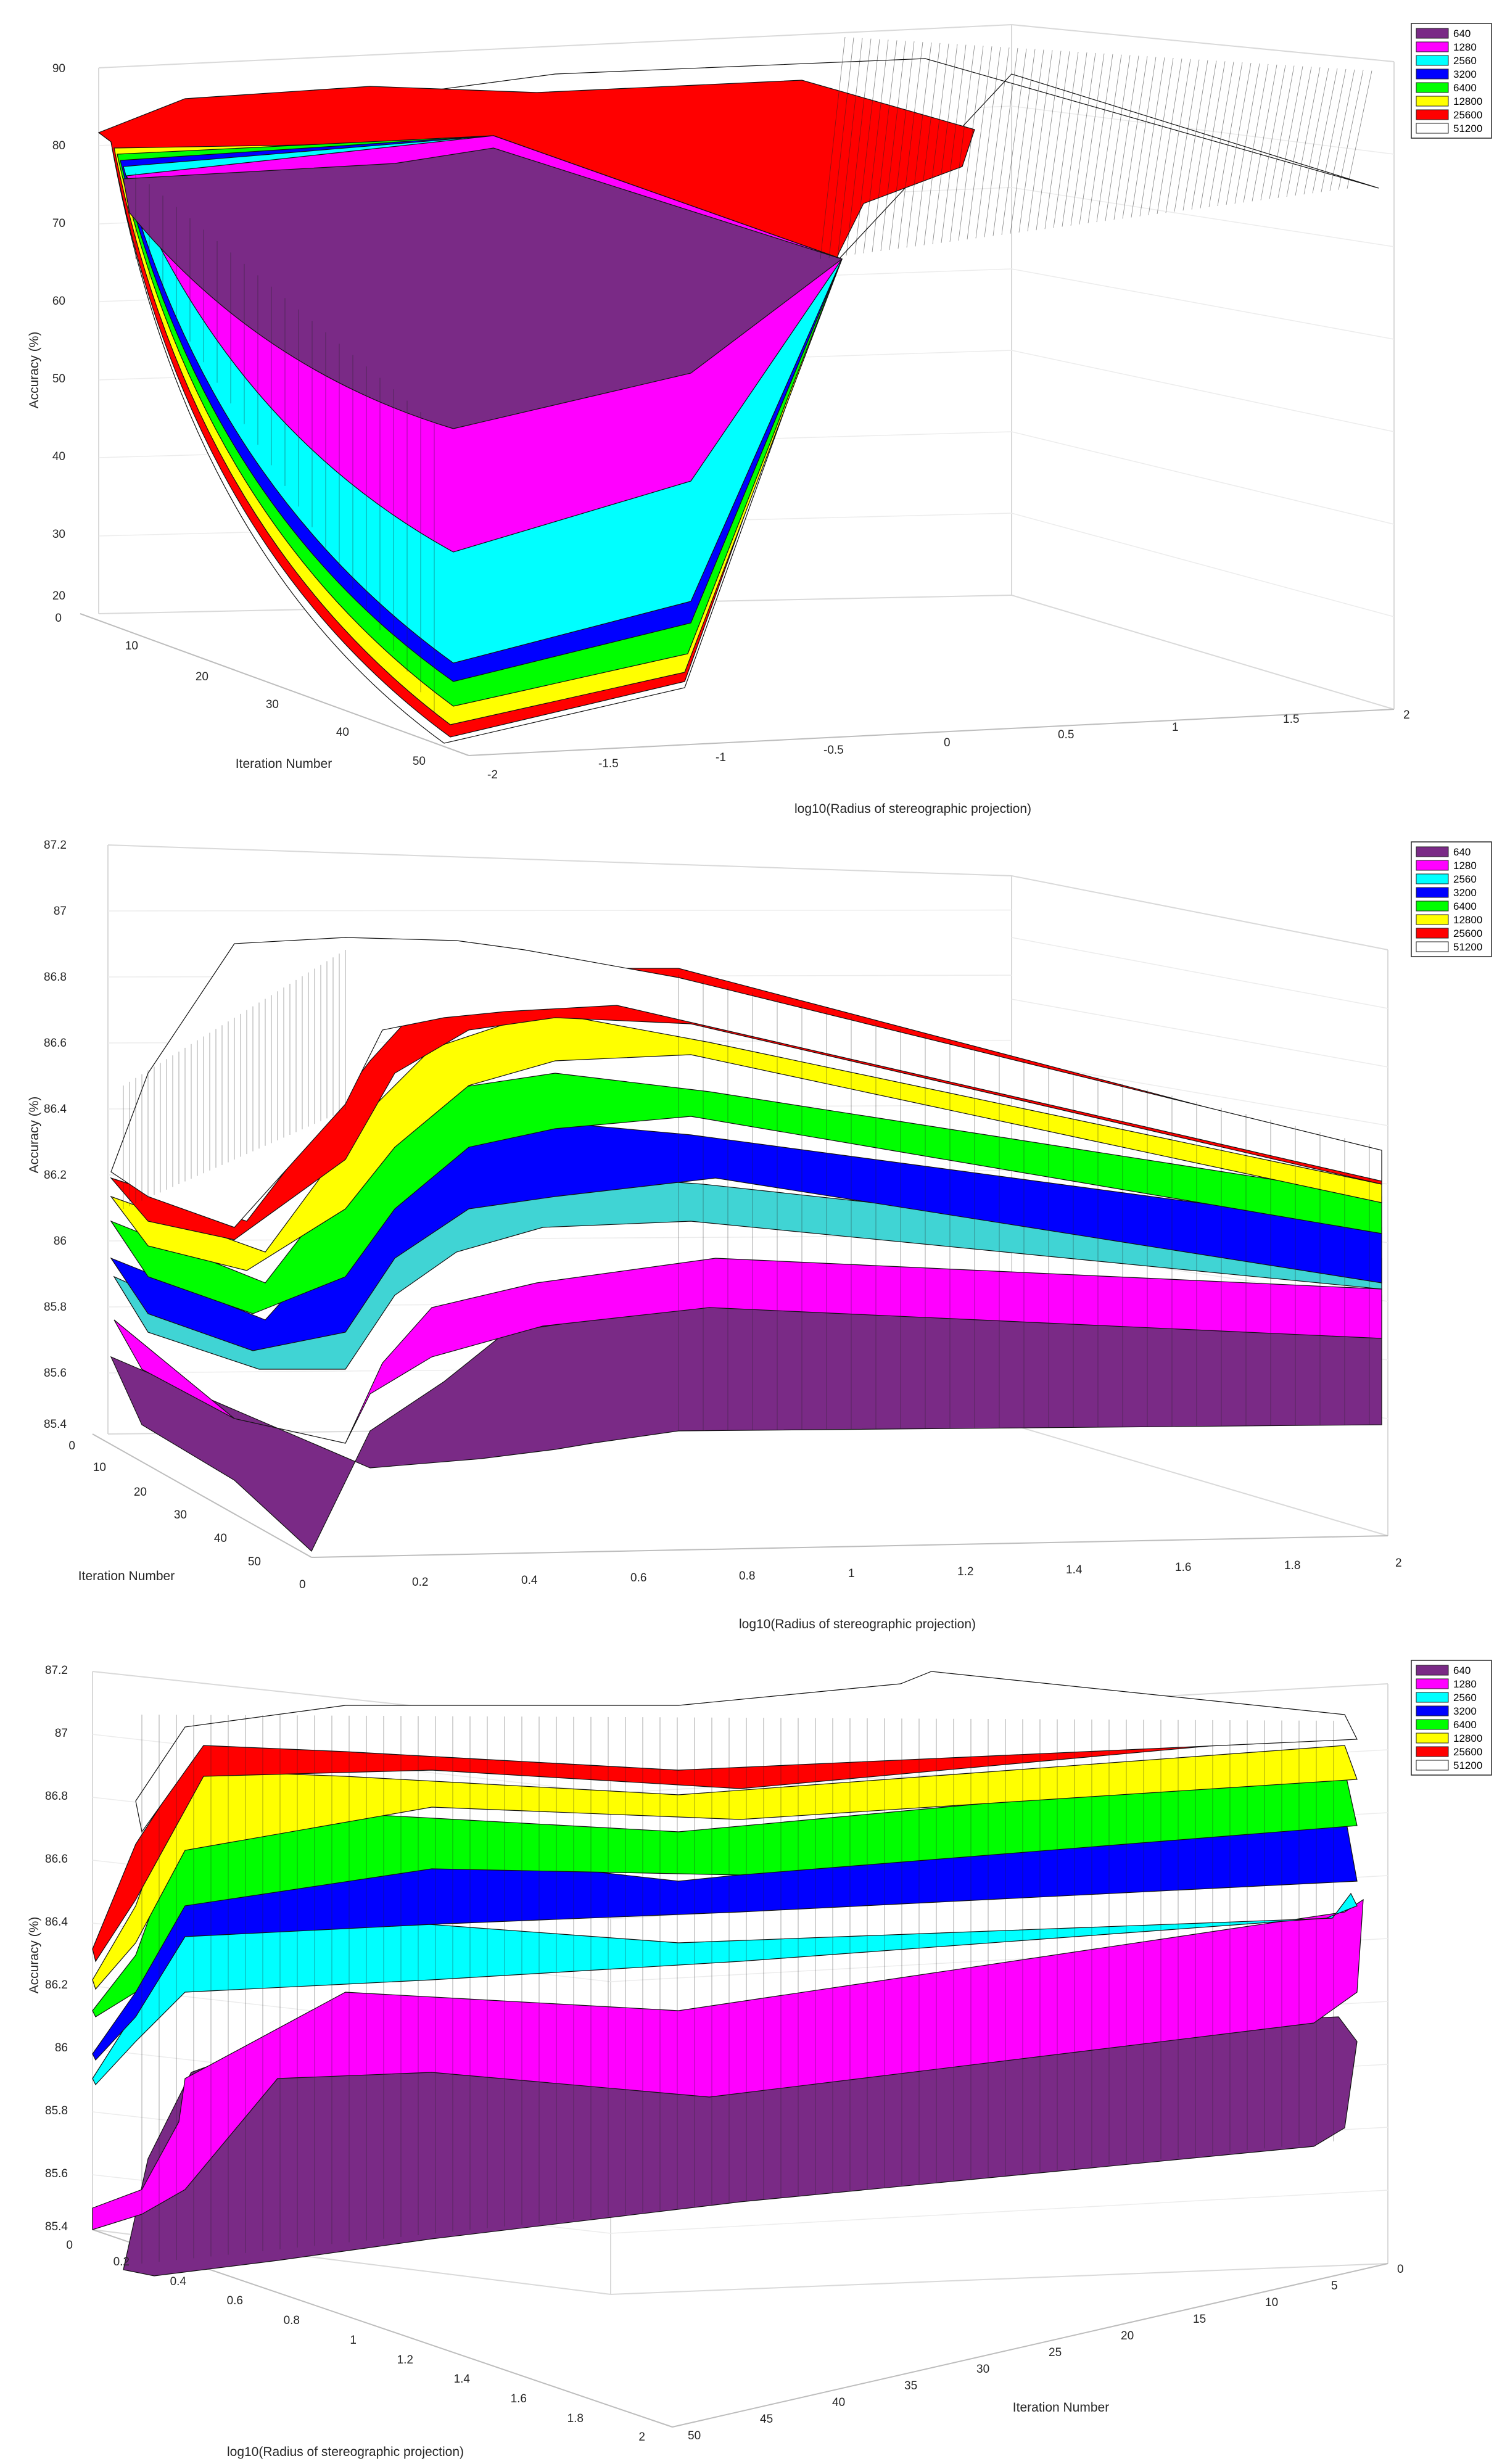 This screenshot has width=1510, height=2464. What do you see at coordinates (292, 2320) in the screenshot?
I see `radius-tick: 0.8` at bounding box center [292, 2320].